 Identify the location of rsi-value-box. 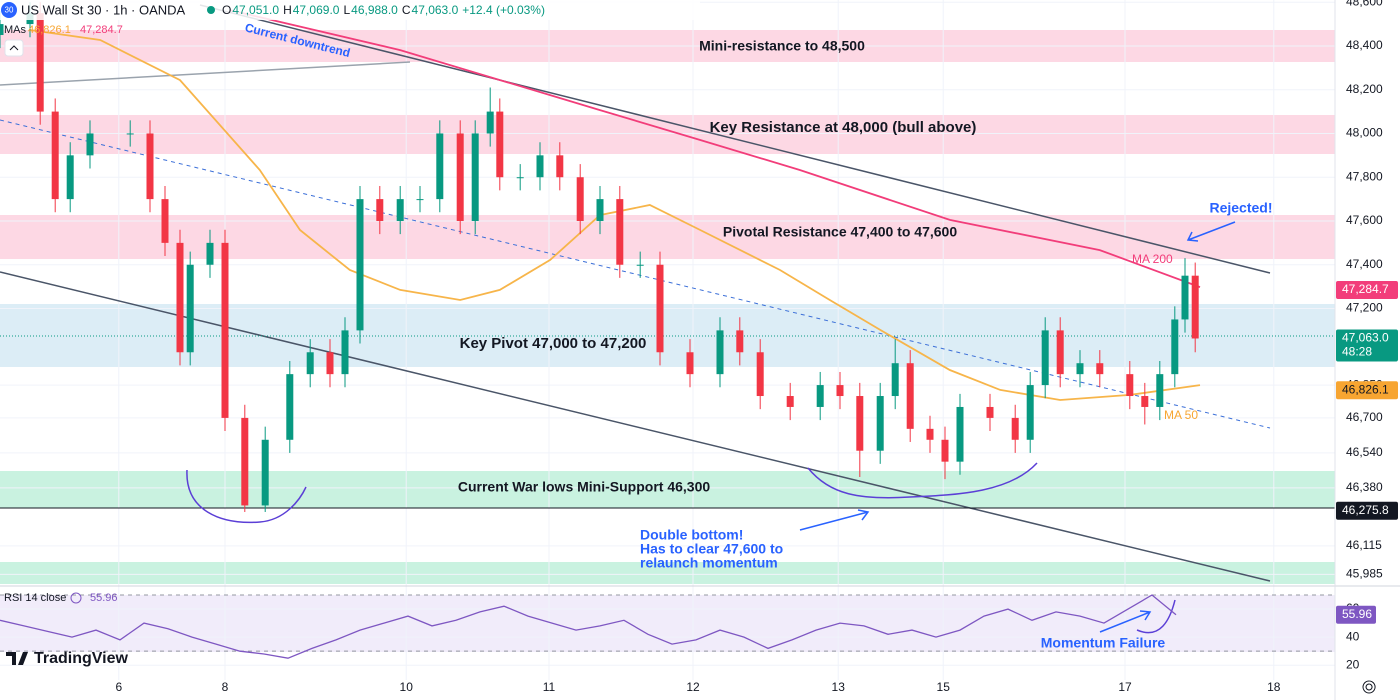
(1356, 614).